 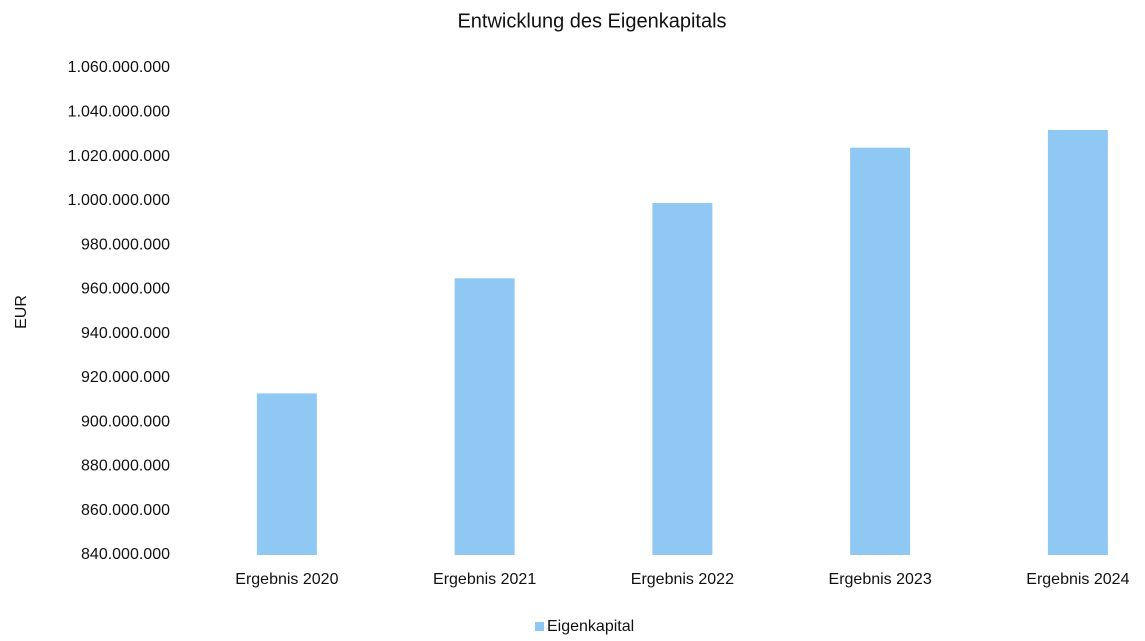 I want to click on legend-swatch, so click(x=539, y=626).